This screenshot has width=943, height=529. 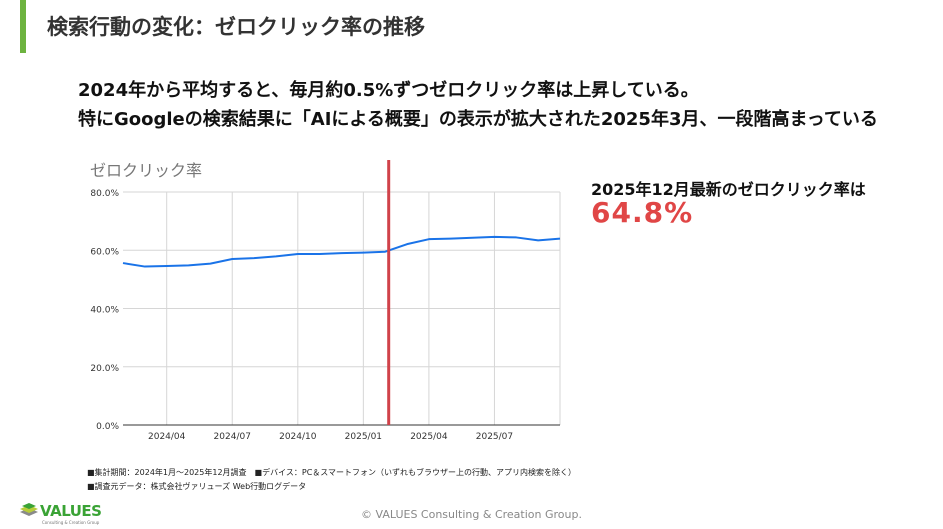 I want to click on logo-text: VALUES, so click(x=71, y=511).